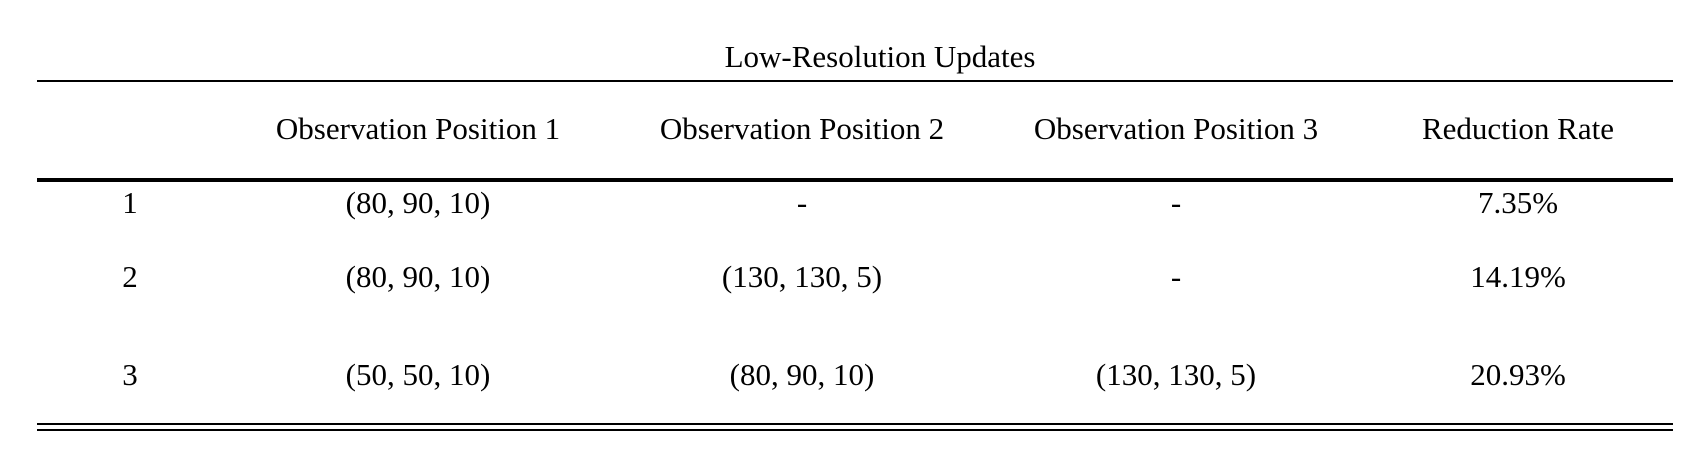 The height and width of the screenshot is (468, 1704). What do you see at coordinates (1518, 202) in the screenshot?
I see `table-cell: 7.35%` at bounding box center [1518, 202].